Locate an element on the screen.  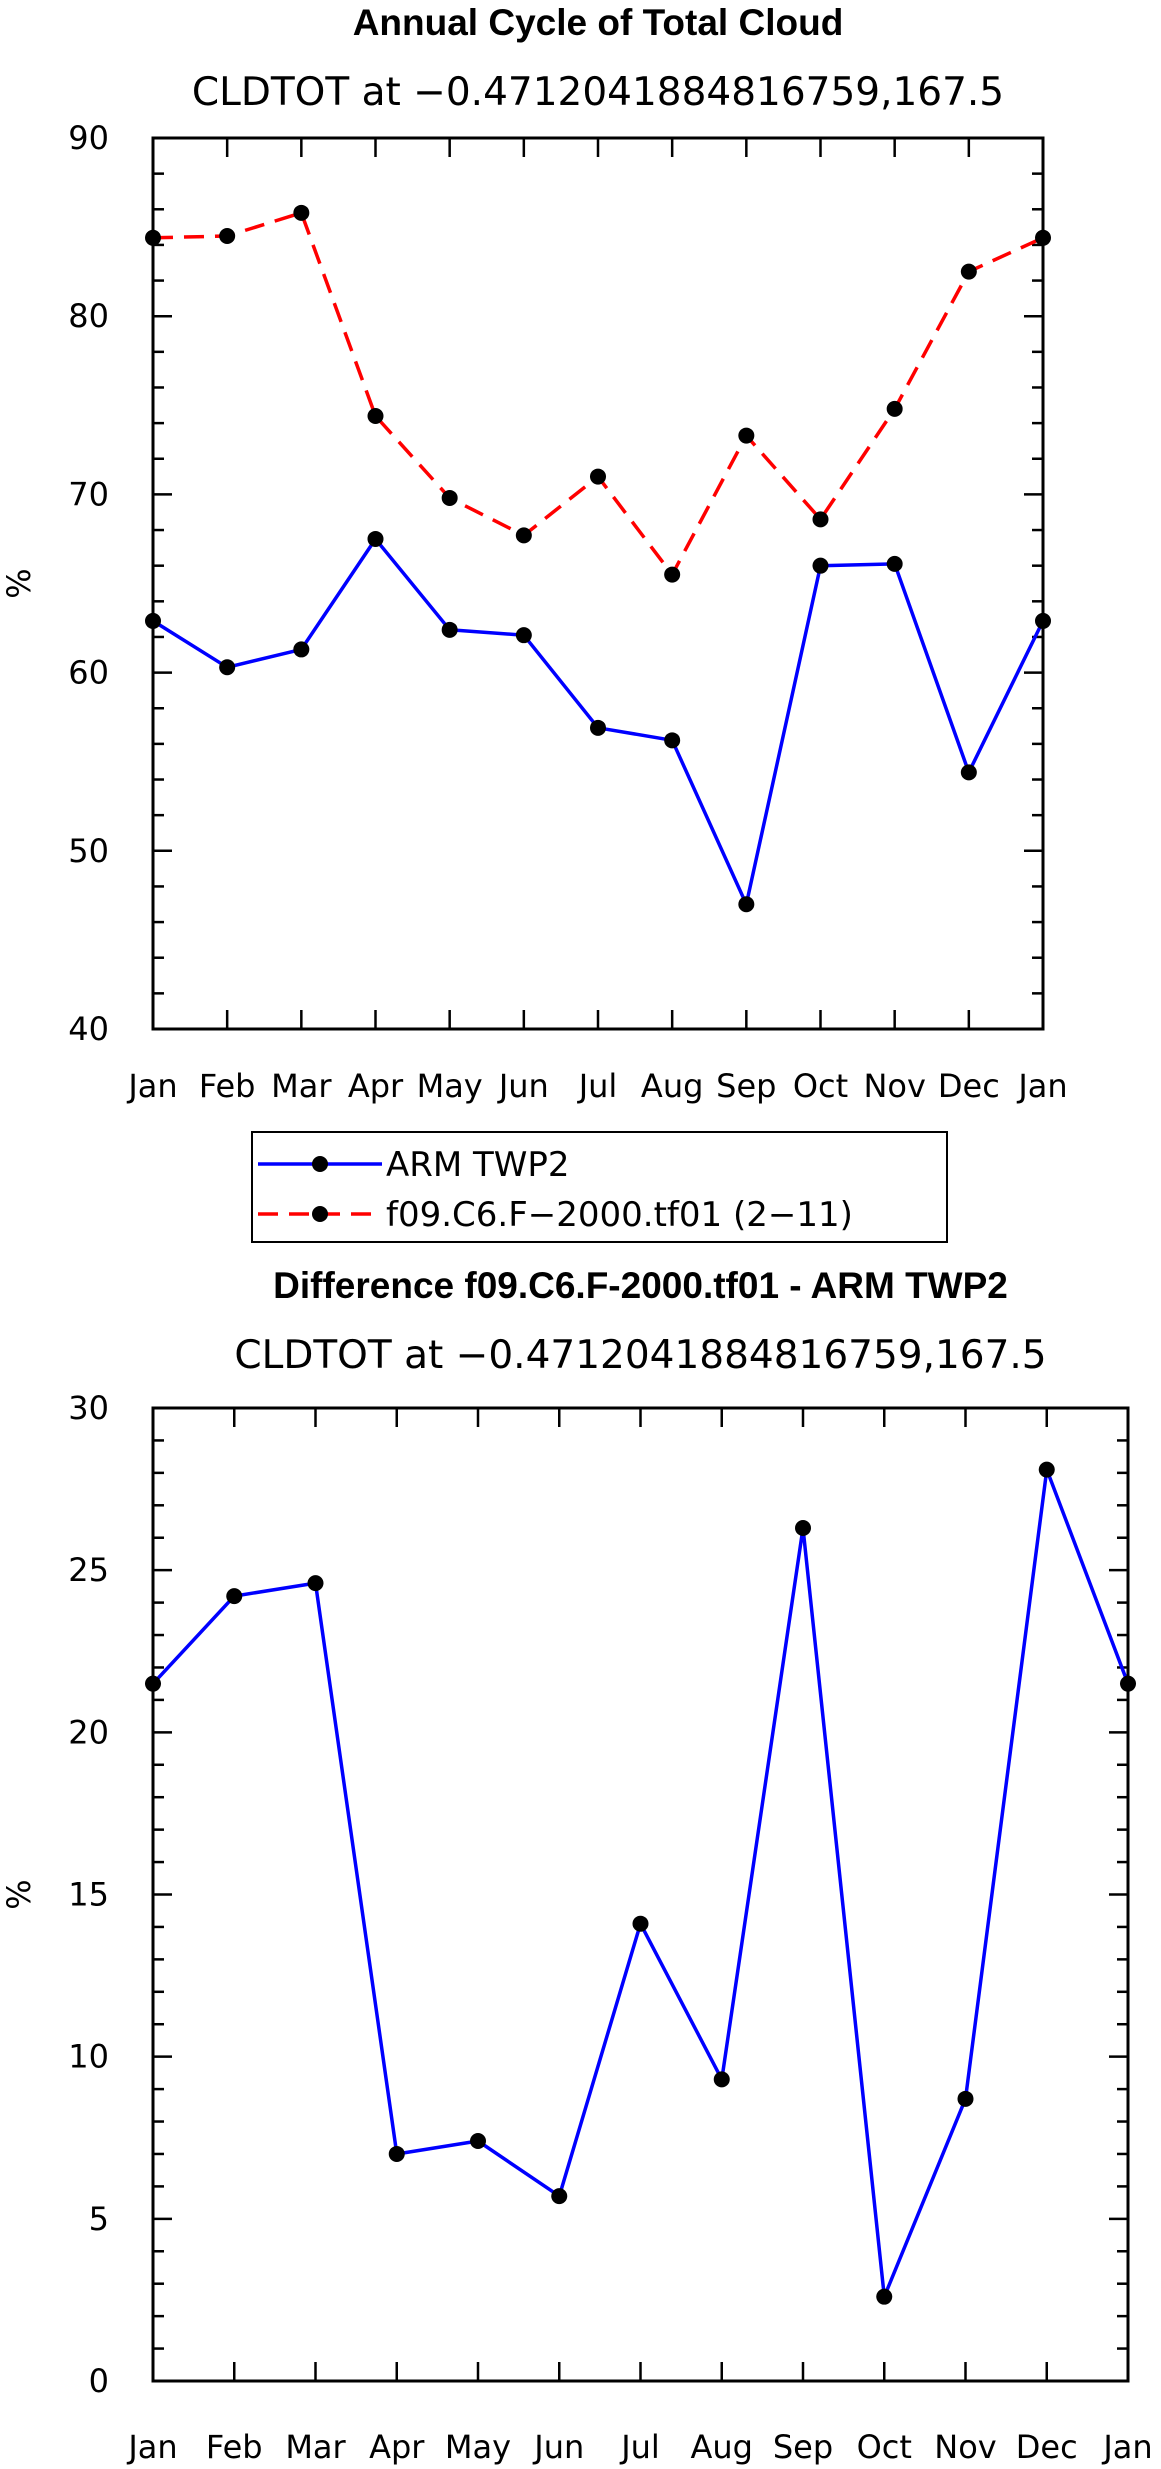
y-tick-label: 70 is located at coordinates (88, 494).